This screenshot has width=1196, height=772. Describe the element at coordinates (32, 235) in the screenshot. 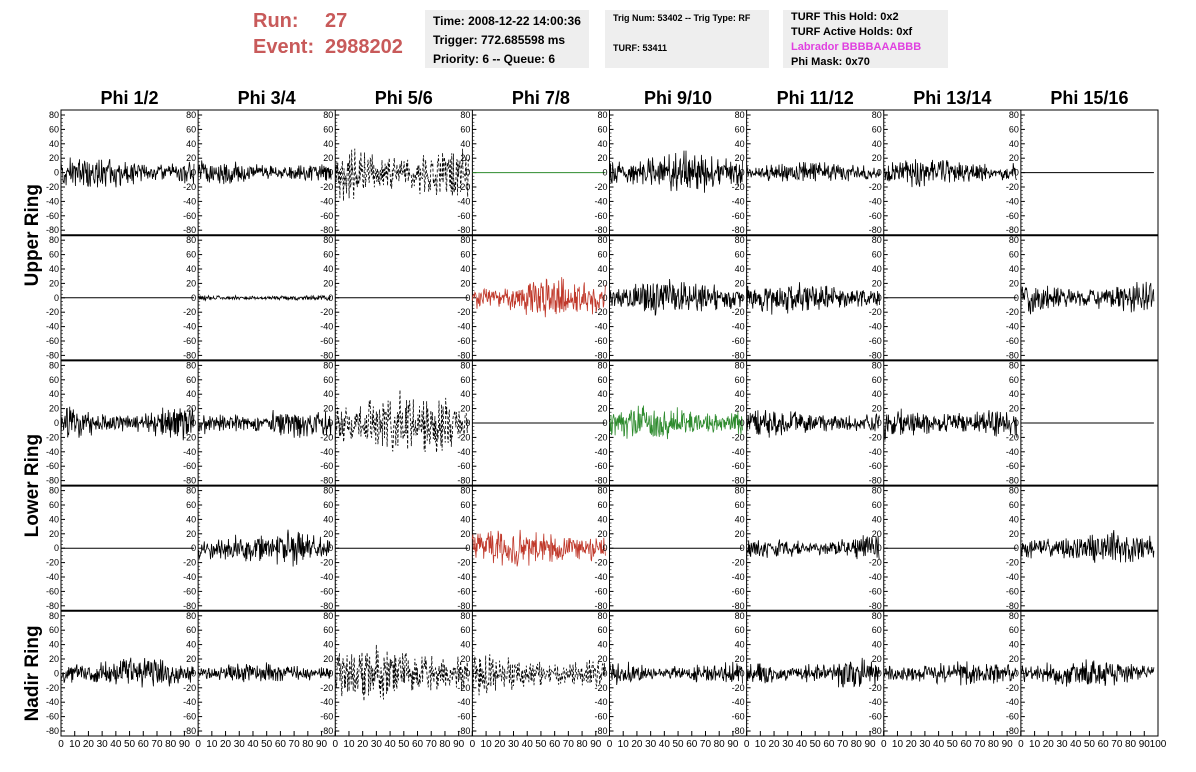

I see `ring-label: Upper Ring` at that location.